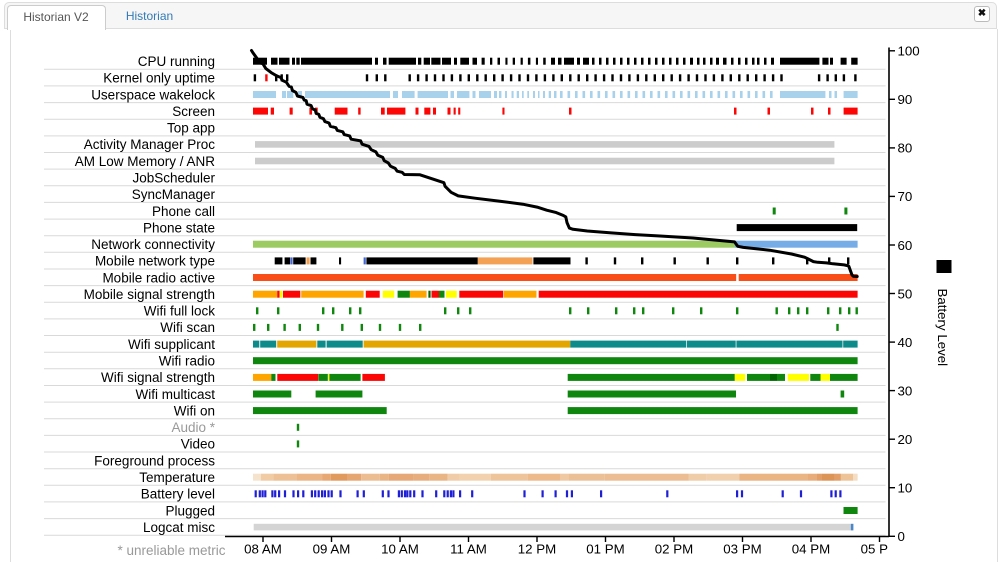 The width and height of the screenshot is (1004, 562). What do you see at coordinates (905, 196) in the screenshot?
I see `svg-text: 70` at bounding box center [905, 196].